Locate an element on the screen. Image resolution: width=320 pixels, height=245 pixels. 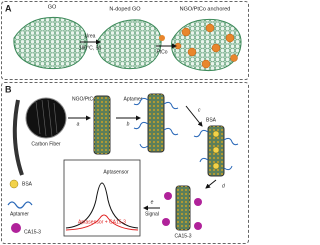
curve-aptasensor-target is located at coordinates (102, 222).